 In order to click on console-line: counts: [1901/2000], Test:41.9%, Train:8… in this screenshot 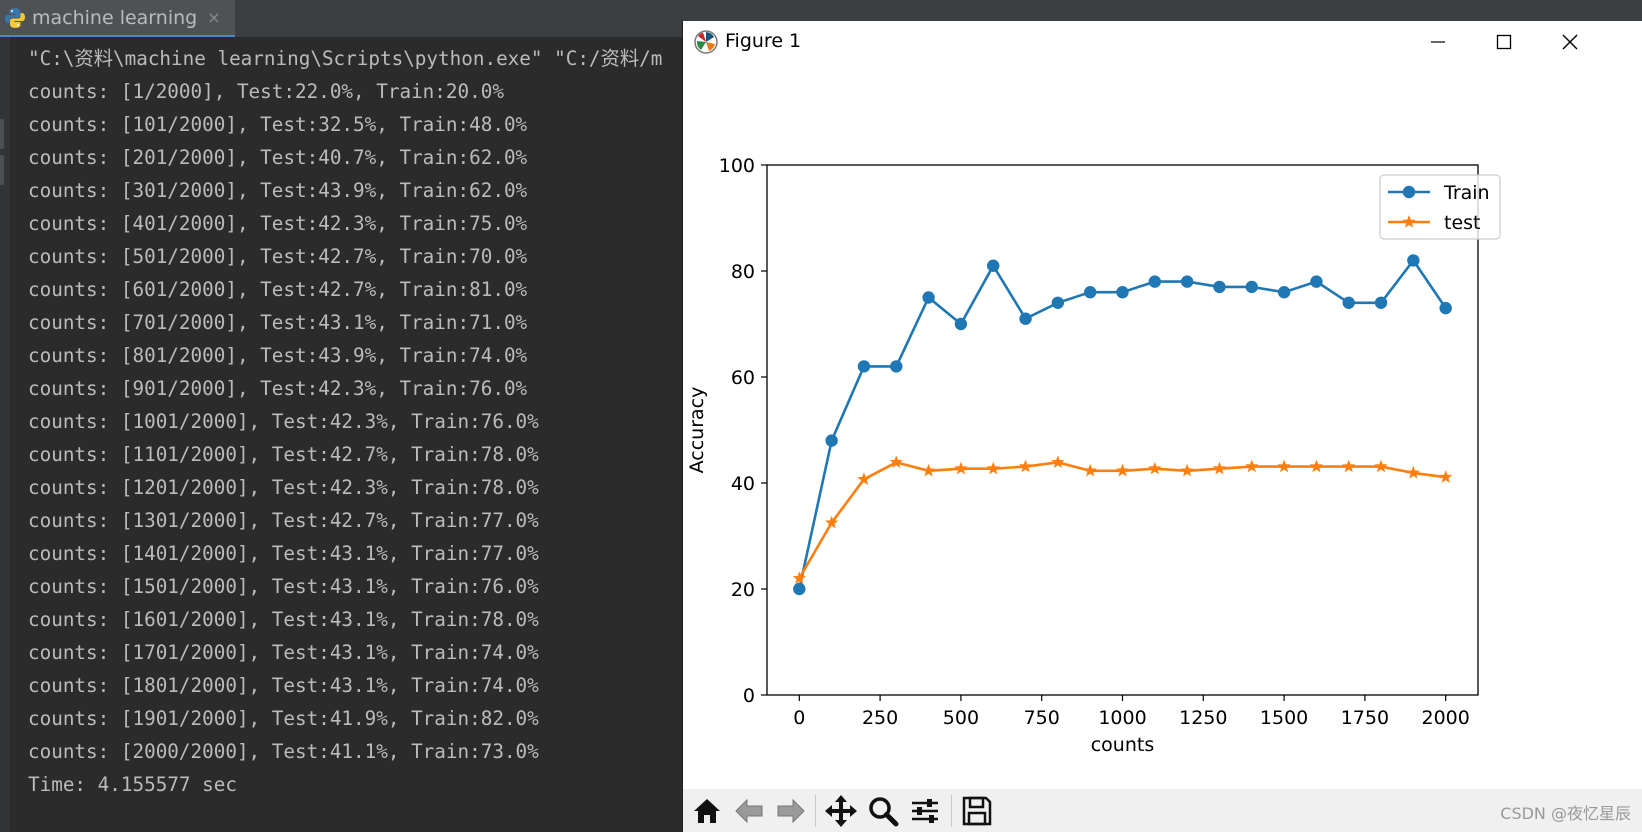, I will do `click(283, 718)`.